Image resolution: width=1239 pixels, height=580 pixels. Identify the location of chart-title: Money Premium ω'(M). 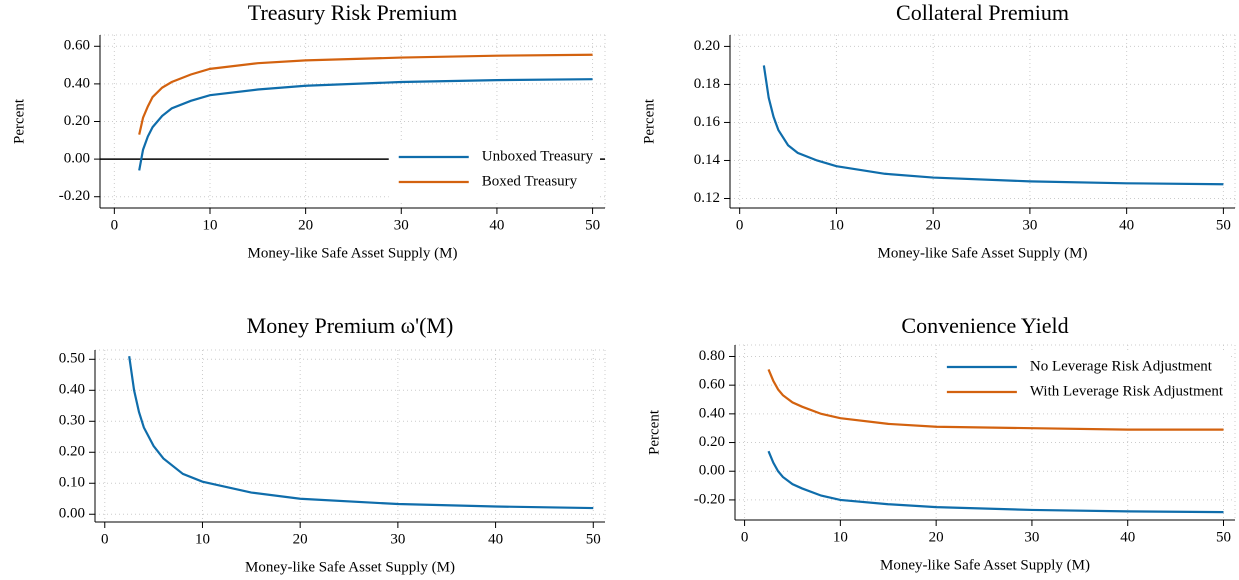
(350, 325).